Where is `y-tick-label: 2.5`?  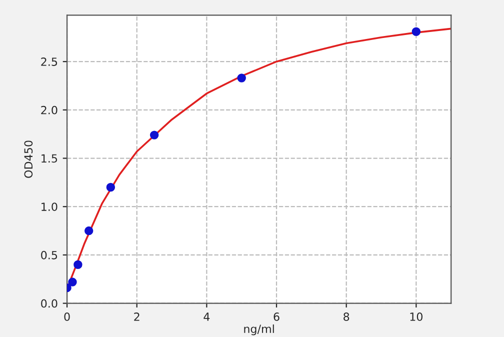 y-tick-label: 2.5 is located at coordinates (49, 62).